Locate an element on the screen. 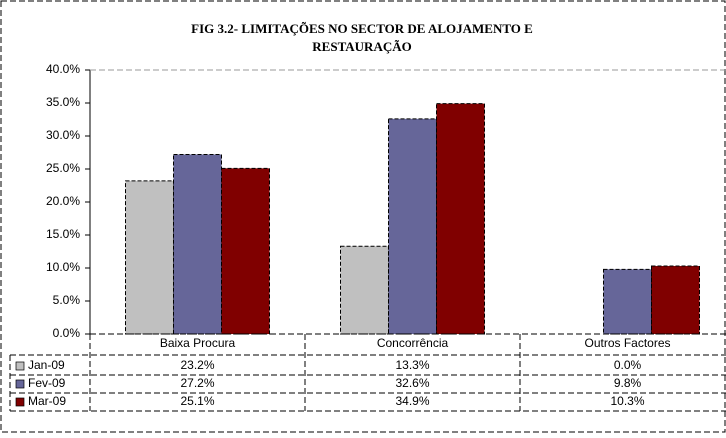 The image size is (726, 438). x-tick-label: Concorrência is located at coordinates (413, 343).